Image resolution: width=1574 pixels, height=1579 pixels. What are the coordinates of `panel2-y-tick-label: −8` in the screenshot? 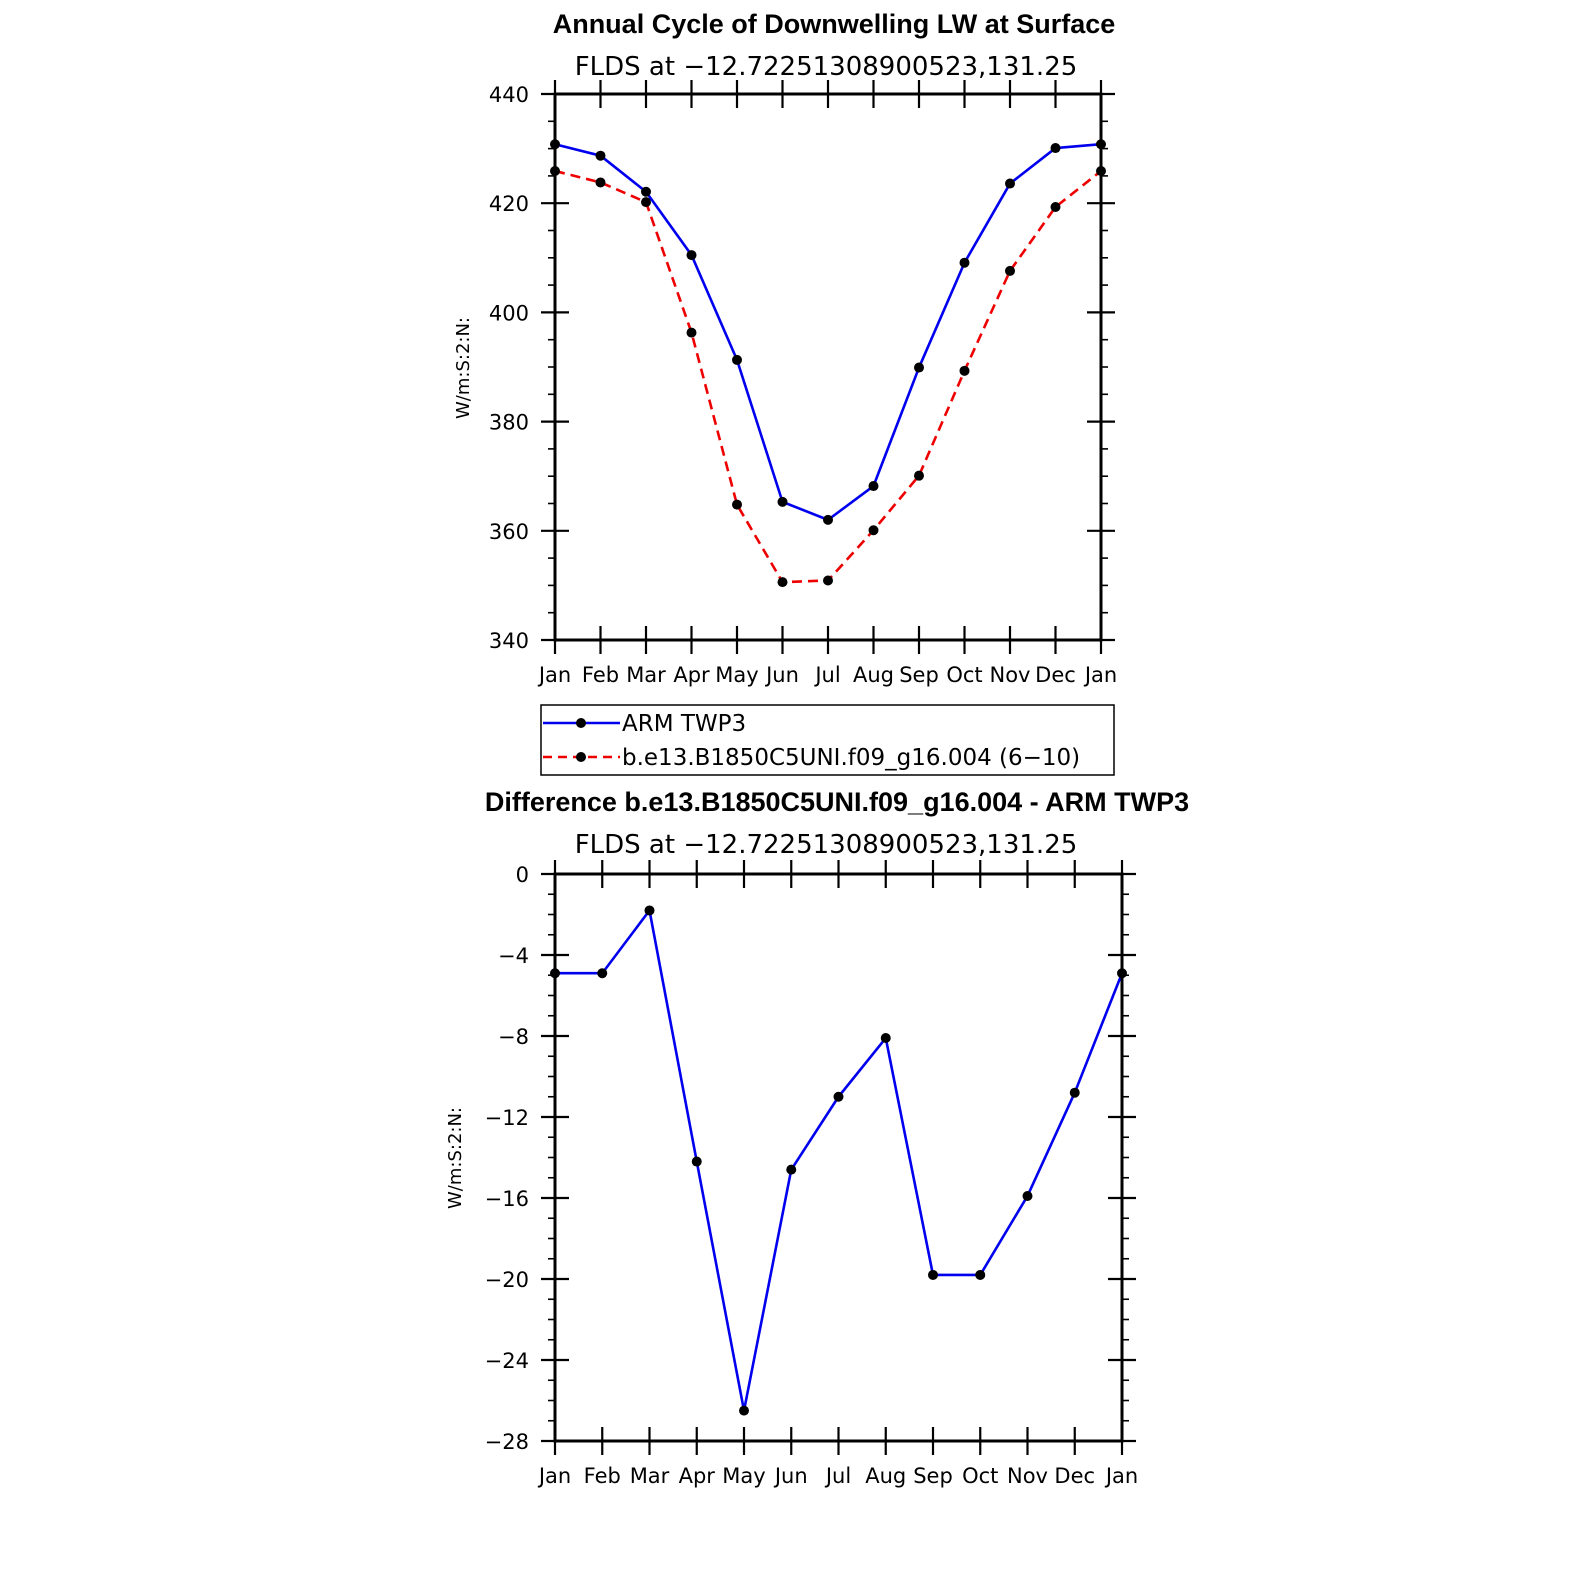 It's located at (513, 1037).